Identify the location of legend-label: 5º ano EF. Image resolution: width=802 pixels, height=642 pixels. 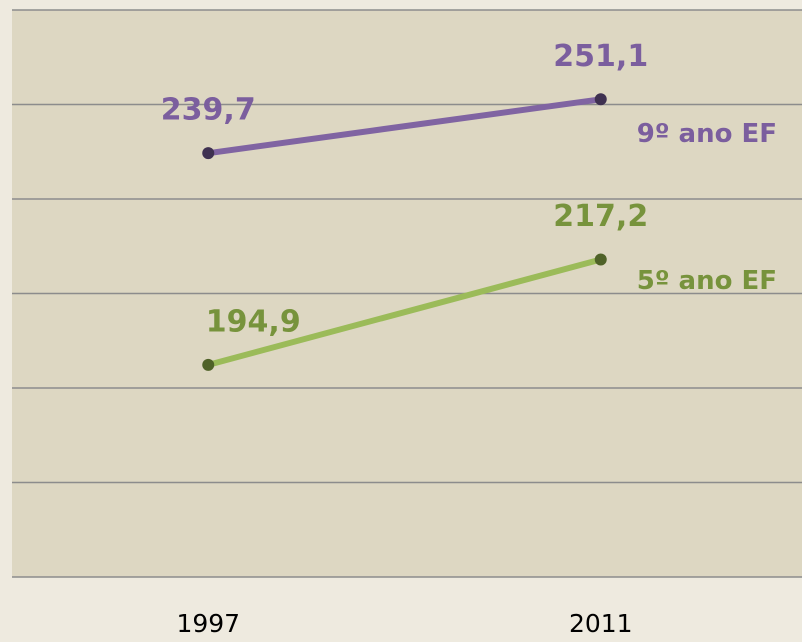
(707, 281).